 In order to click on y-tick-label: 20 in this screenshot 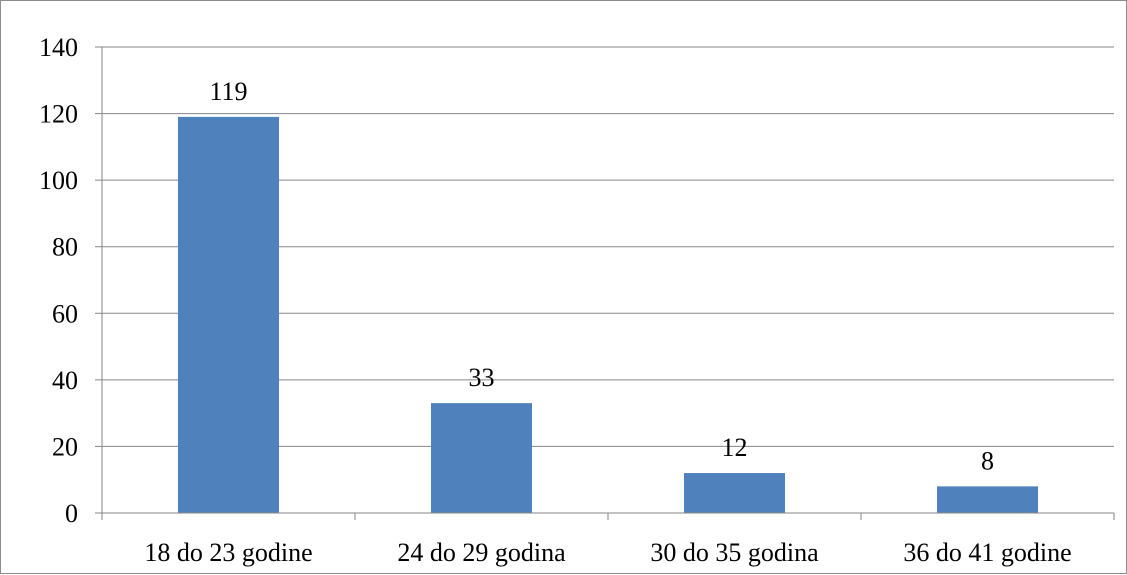, I will do `click(65, 446)`.